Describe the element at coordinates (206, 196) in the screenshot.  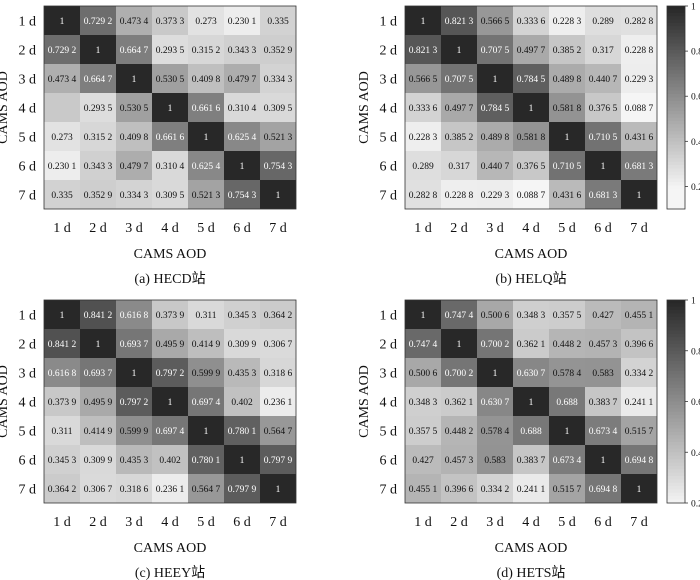
I see `cell-value-label: 0.521 3` at that location.